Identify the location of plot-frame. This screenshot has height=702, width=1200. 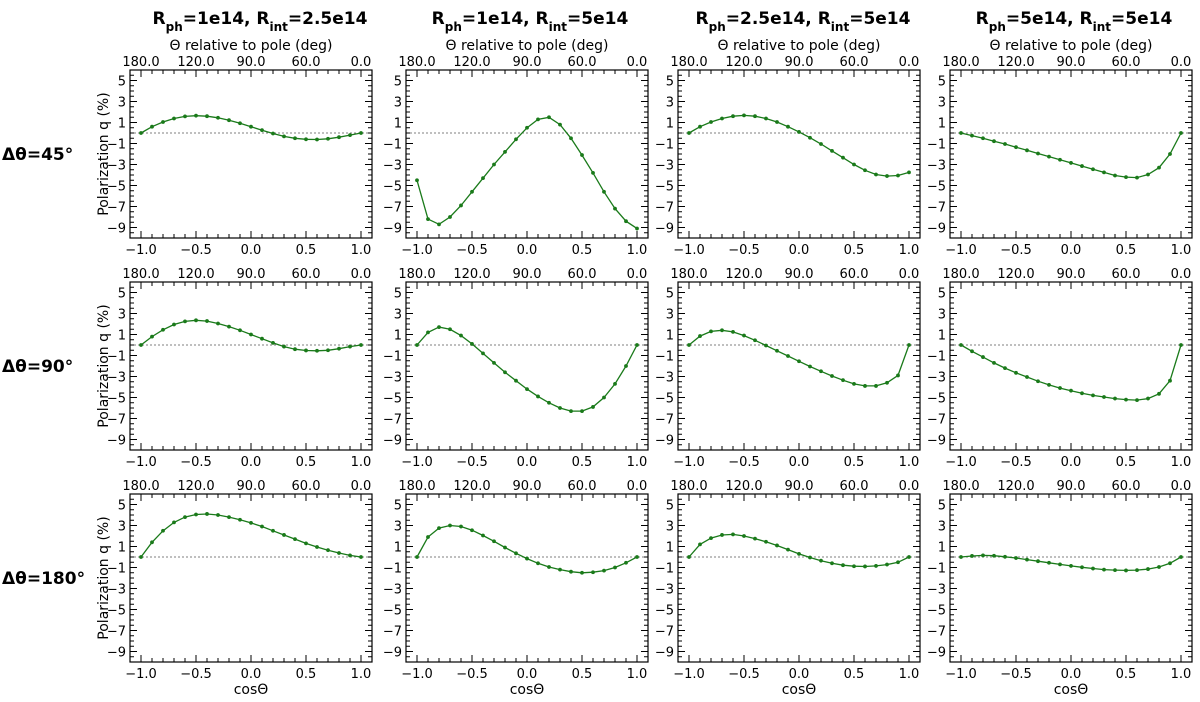
(799, 366).